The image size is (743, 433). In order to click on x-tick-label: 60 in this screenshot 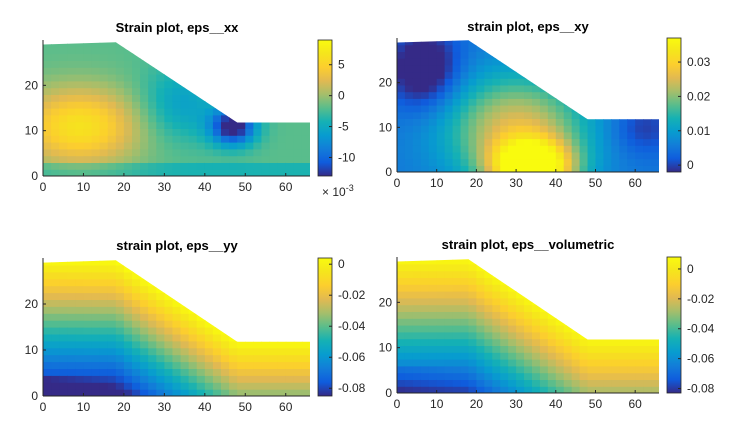, I will do `click(286, 187)`.